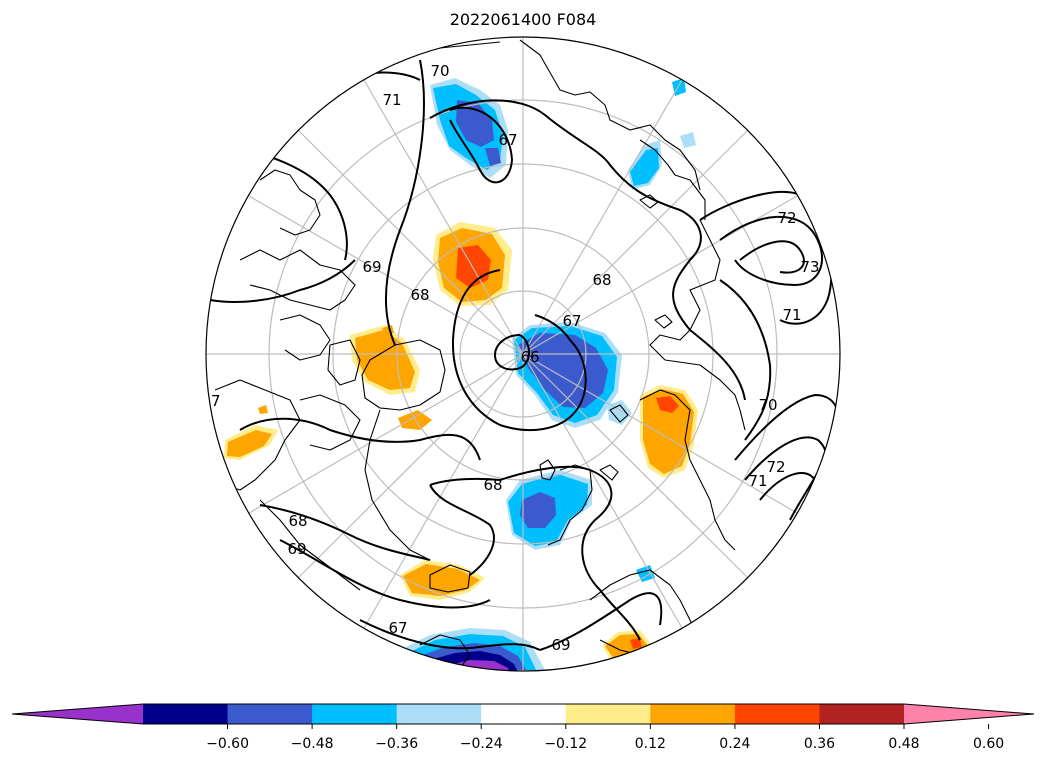  I want to click on coast-taymyr, so click(687, 470).